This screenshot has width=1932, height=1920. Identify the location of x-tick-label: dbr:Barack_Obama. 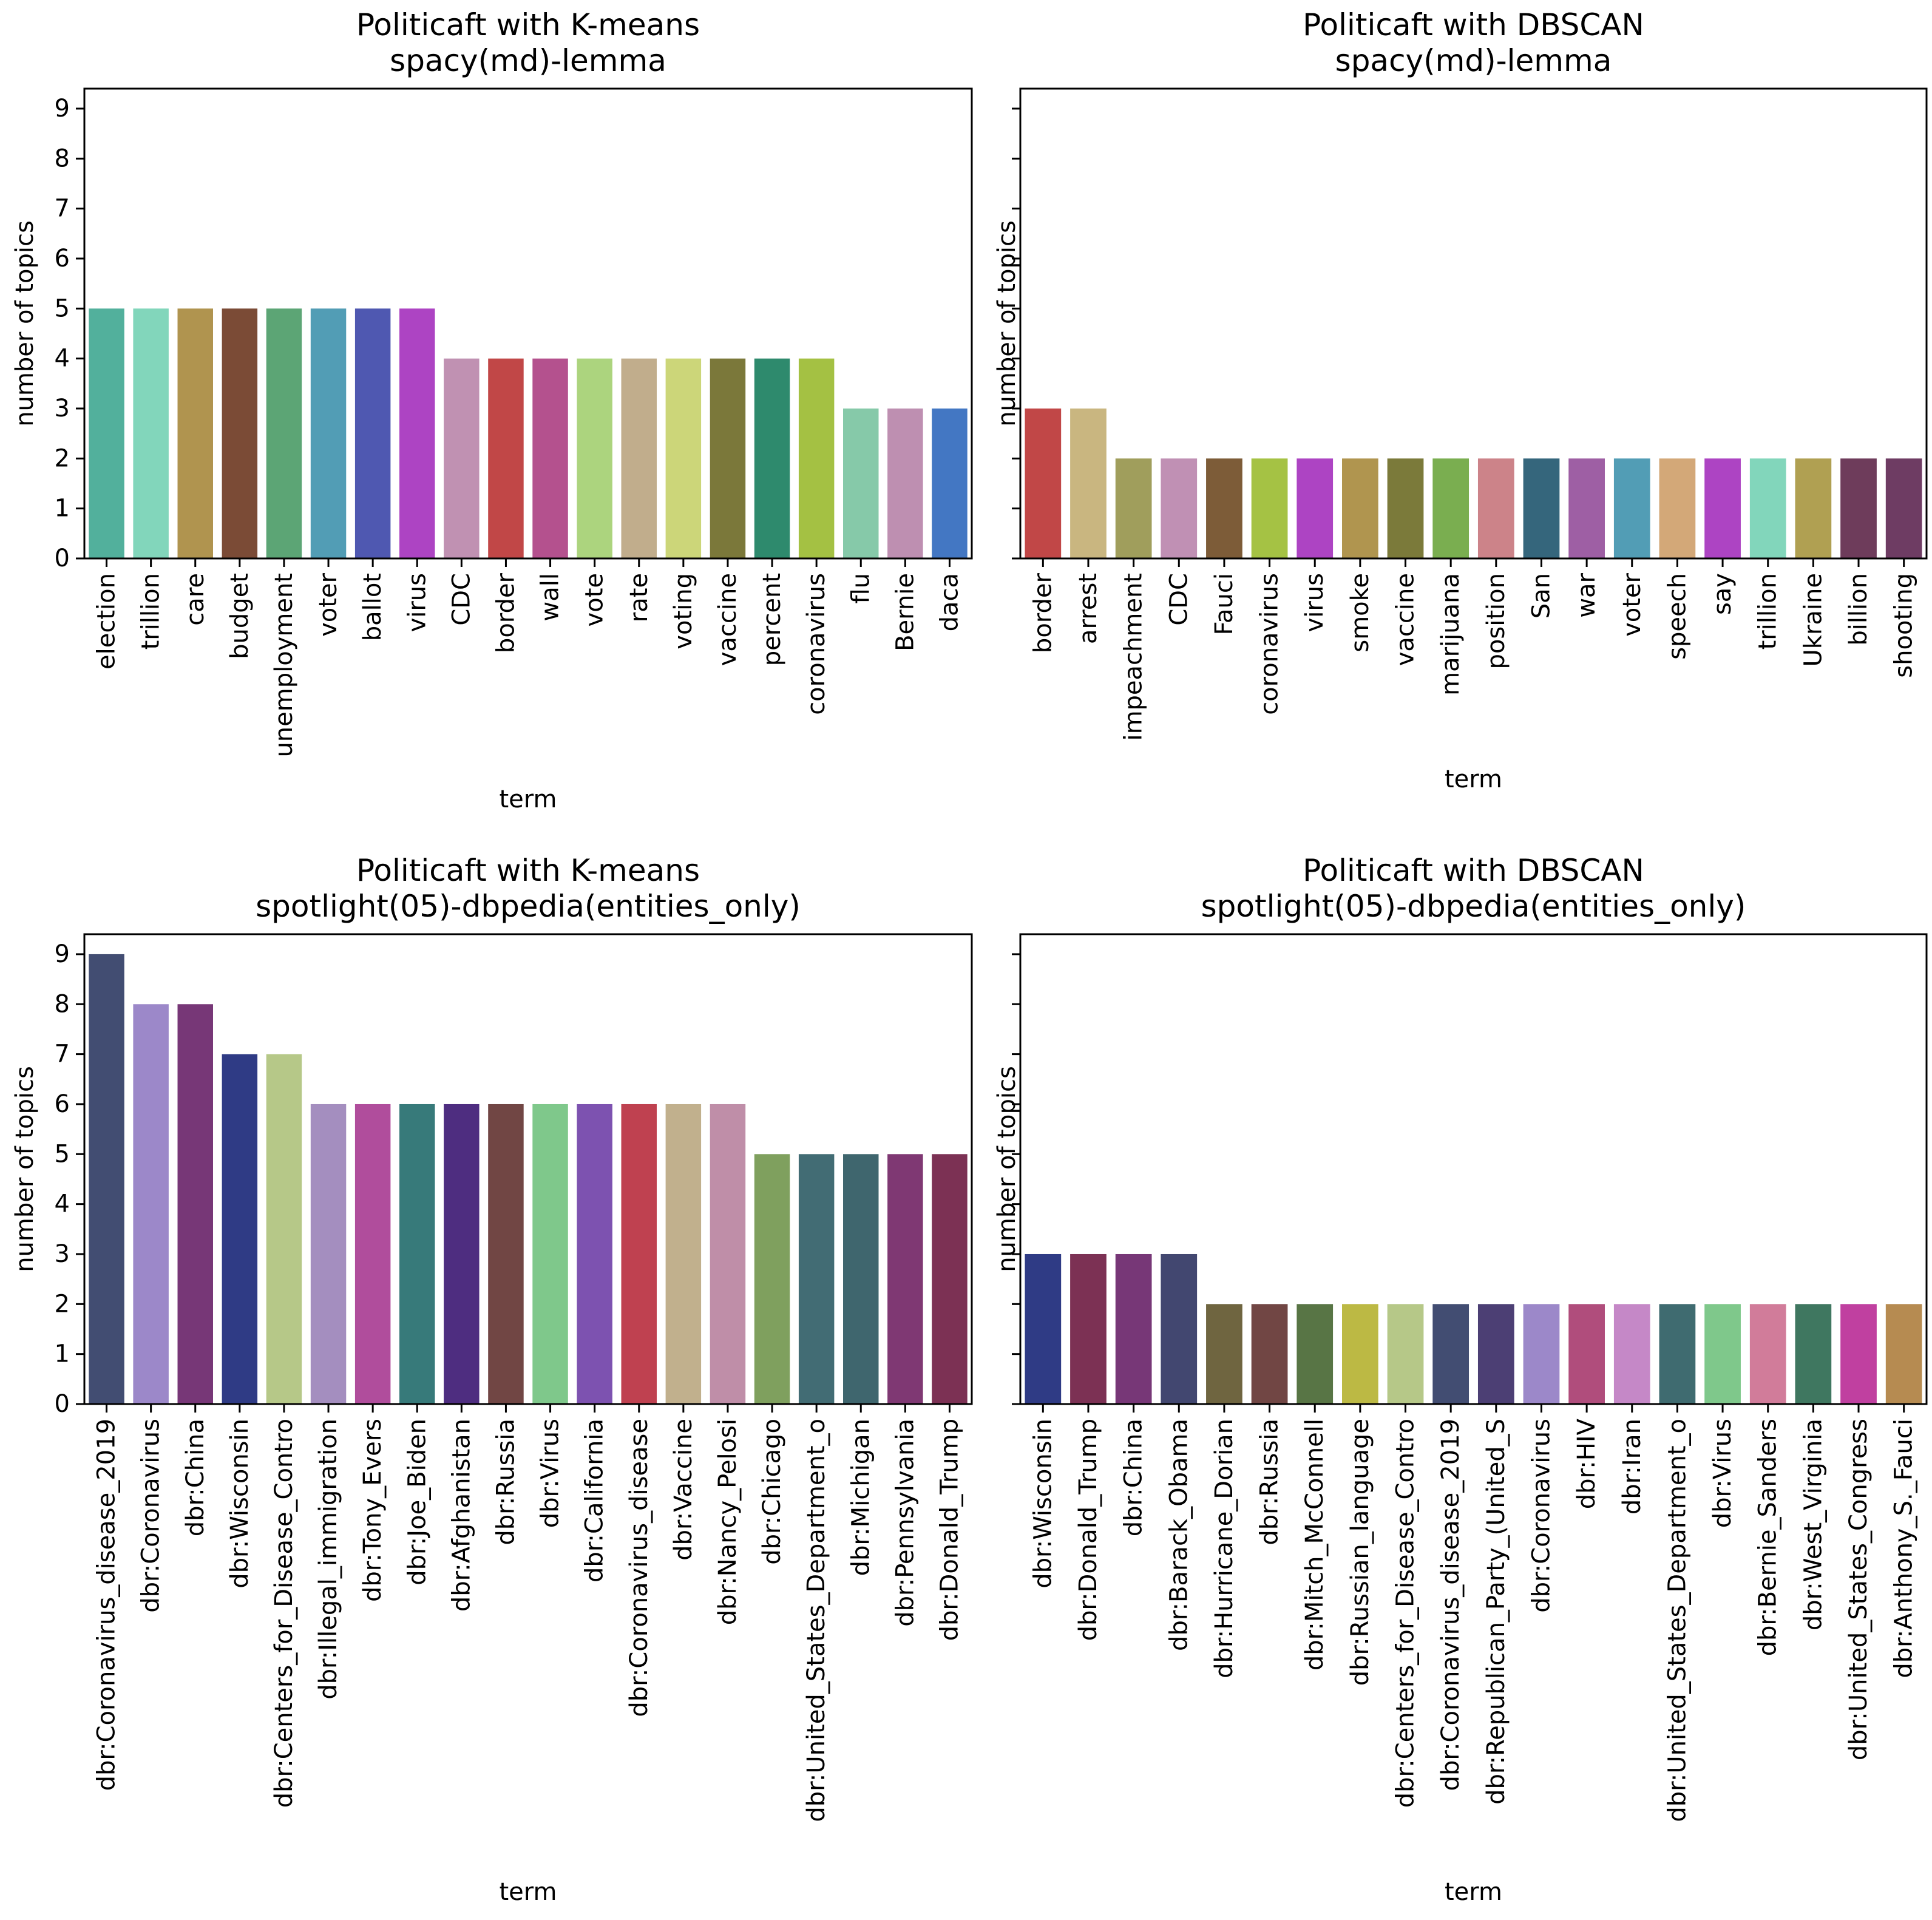
(1179, 1535).